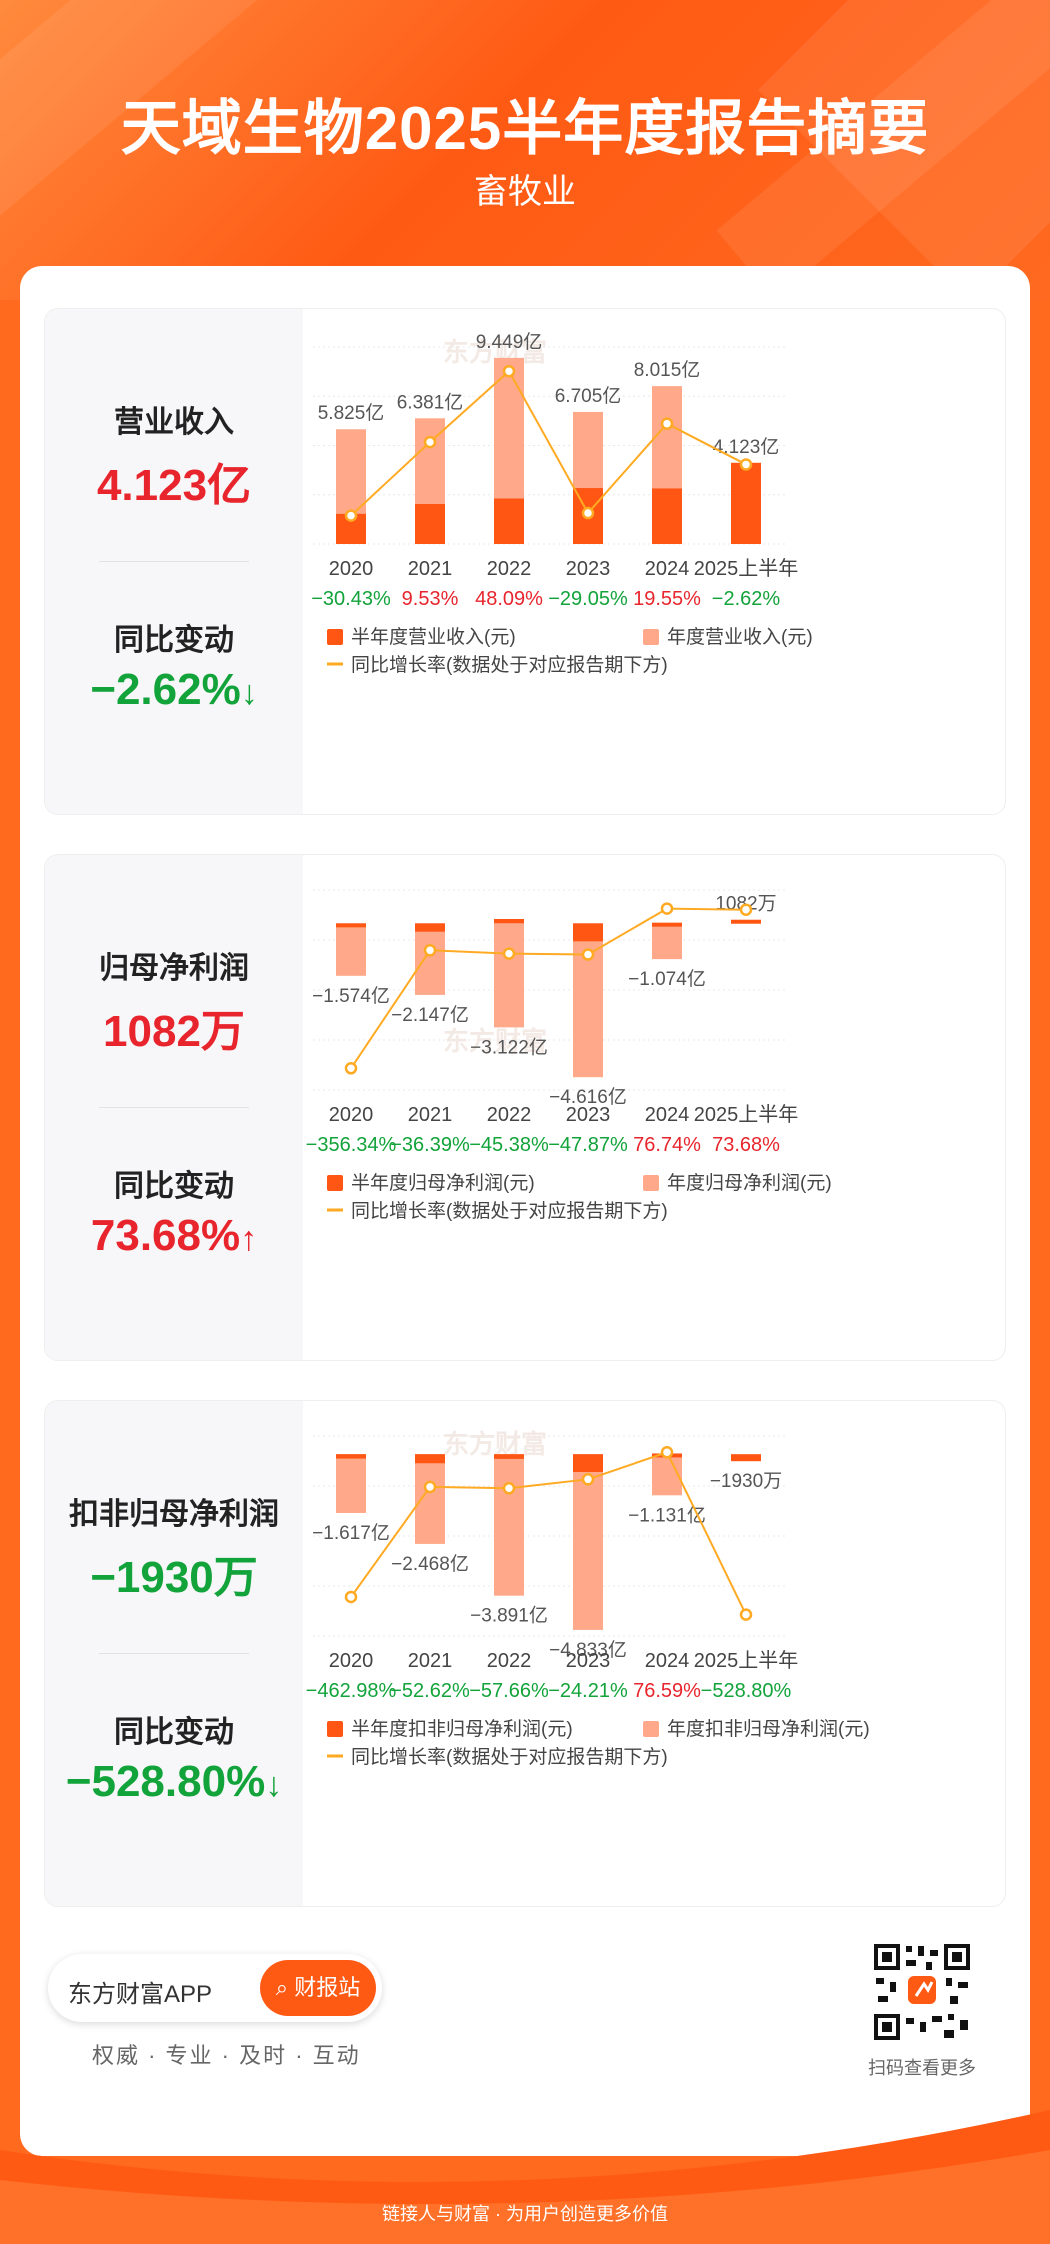 Image resolution: width=1050 pixels, height=2244 pixels. What do you see at coordinates (768, 1729) in the screenshot?
I see `legend-annual: 年度扣非归母净利润(元)` at bounding box center [768, 1729].